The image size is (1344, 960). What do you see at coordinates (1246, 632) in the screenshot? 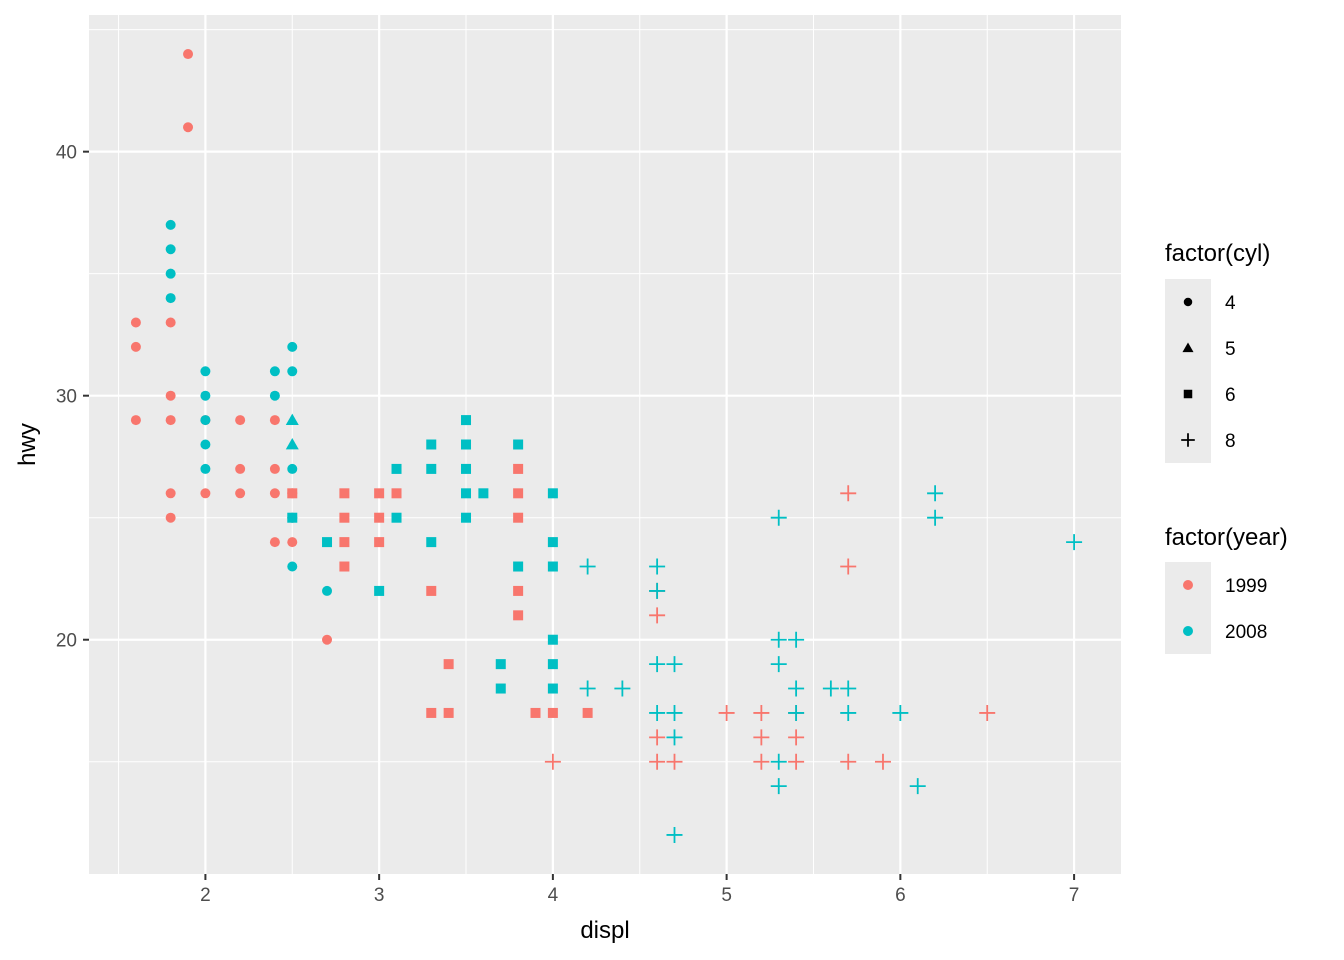
I see `color-legend-label: 2008` at bounding box center [1246, 632].